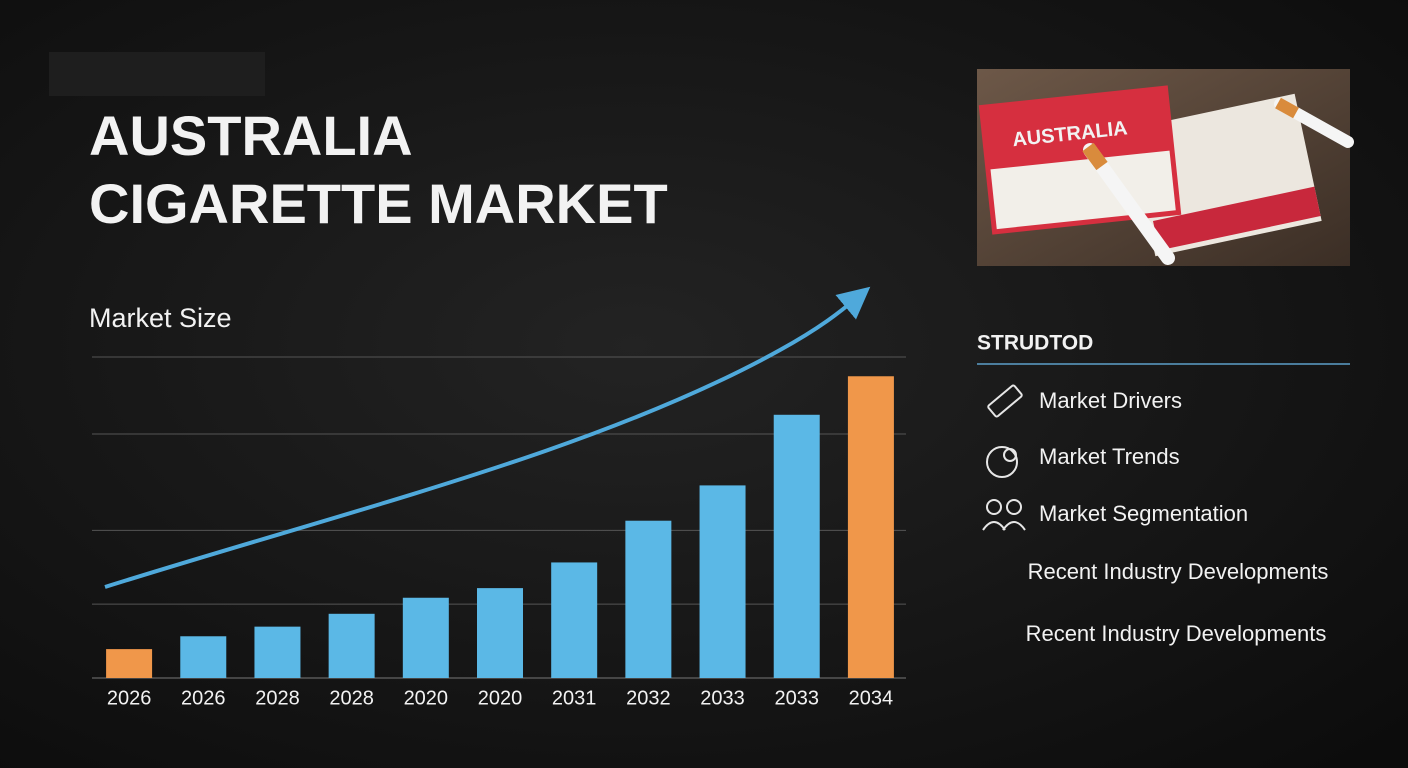 The width and height of the screenshot is (1408, 768). What do you see at coordinates (1004, 457) in the screenshot?
I see `icons` at bounding box center [1004, 457].